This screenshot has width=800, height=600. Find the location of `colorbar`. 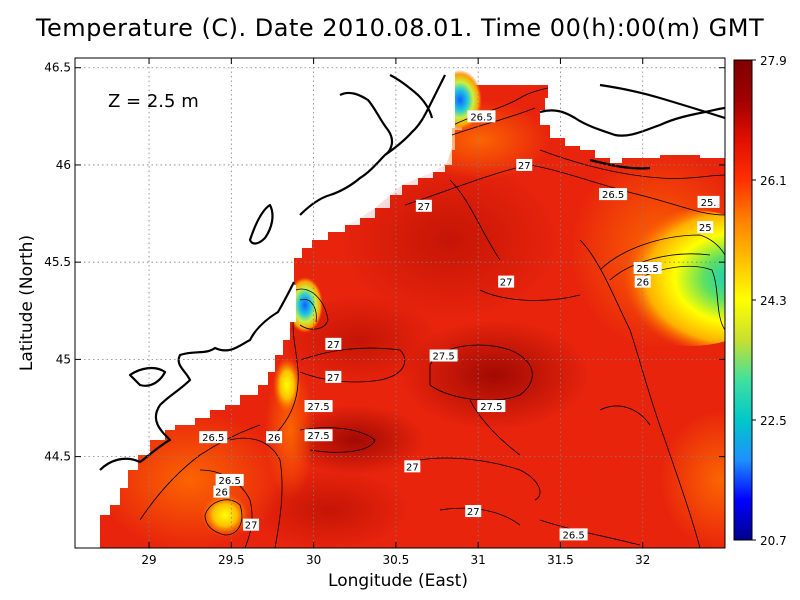

colorbar is located at coordinates (743, 300).